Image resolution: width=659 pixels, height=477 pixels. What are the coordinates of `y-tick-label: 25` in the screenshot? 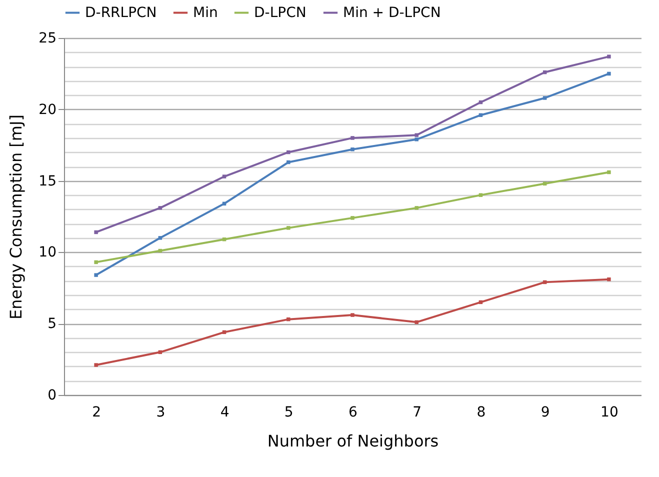 It's located at (47, 38).